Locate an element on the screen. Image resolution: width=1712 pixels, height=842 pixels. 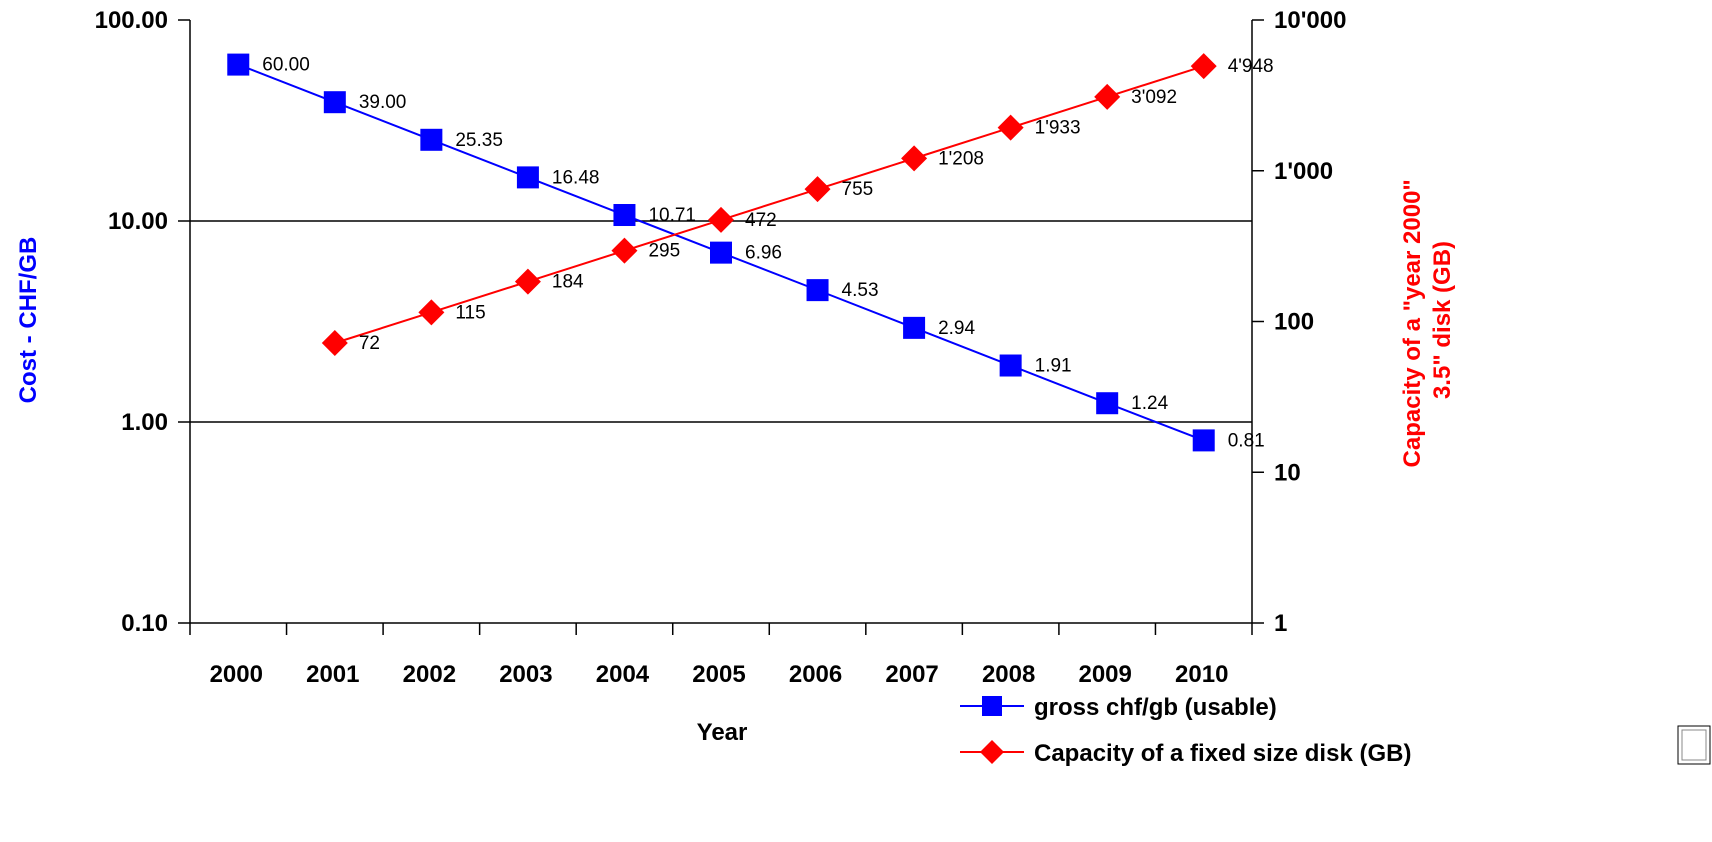
legend-color-key-box is located at coordinates (1694, 745).